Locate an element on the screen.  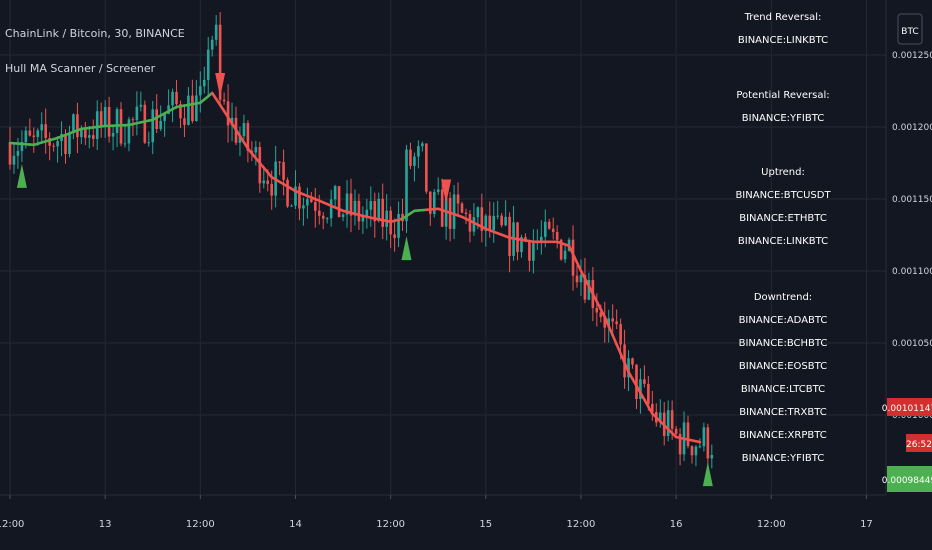
time-tick-label: 14 is located at coordinates (295, 524).